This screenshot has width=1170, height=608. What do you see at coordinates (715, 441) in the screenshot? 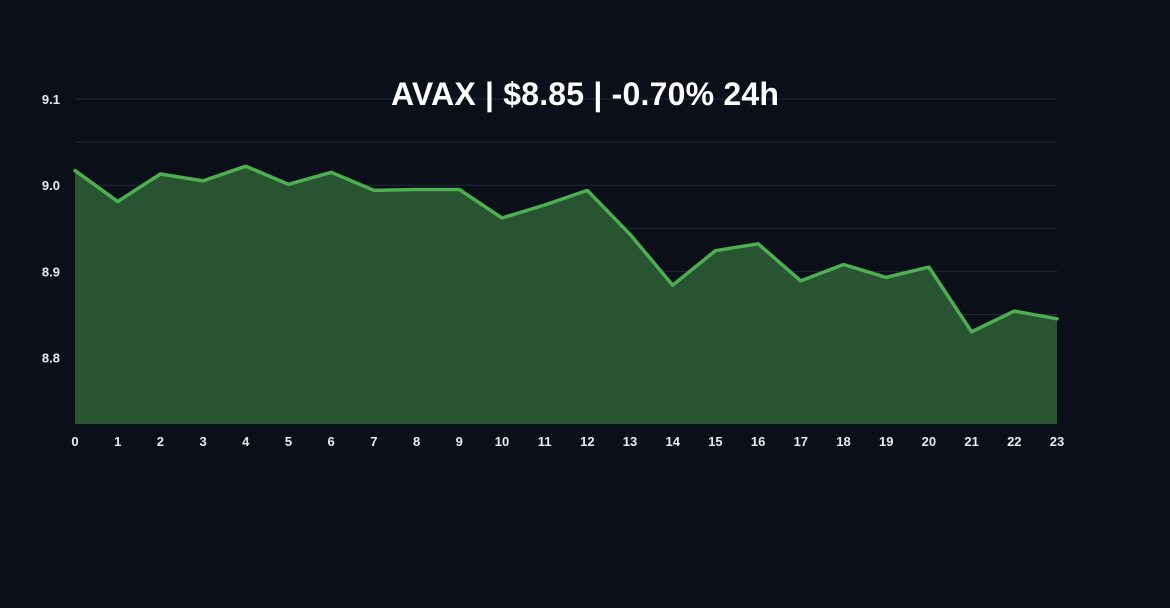
I see `x-tick-label: 15` at bounding box center [715, 441].